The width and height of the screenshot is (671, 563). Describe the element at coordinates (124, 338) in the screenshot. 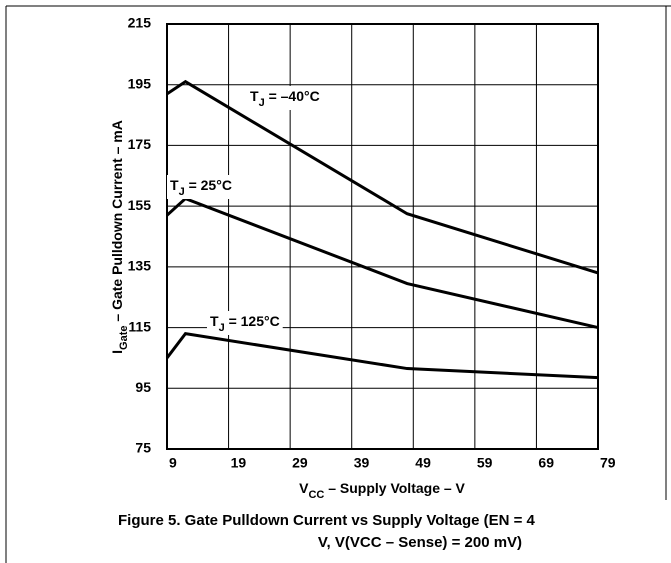

I see `y-axis-label-sub: Gate` at that location.